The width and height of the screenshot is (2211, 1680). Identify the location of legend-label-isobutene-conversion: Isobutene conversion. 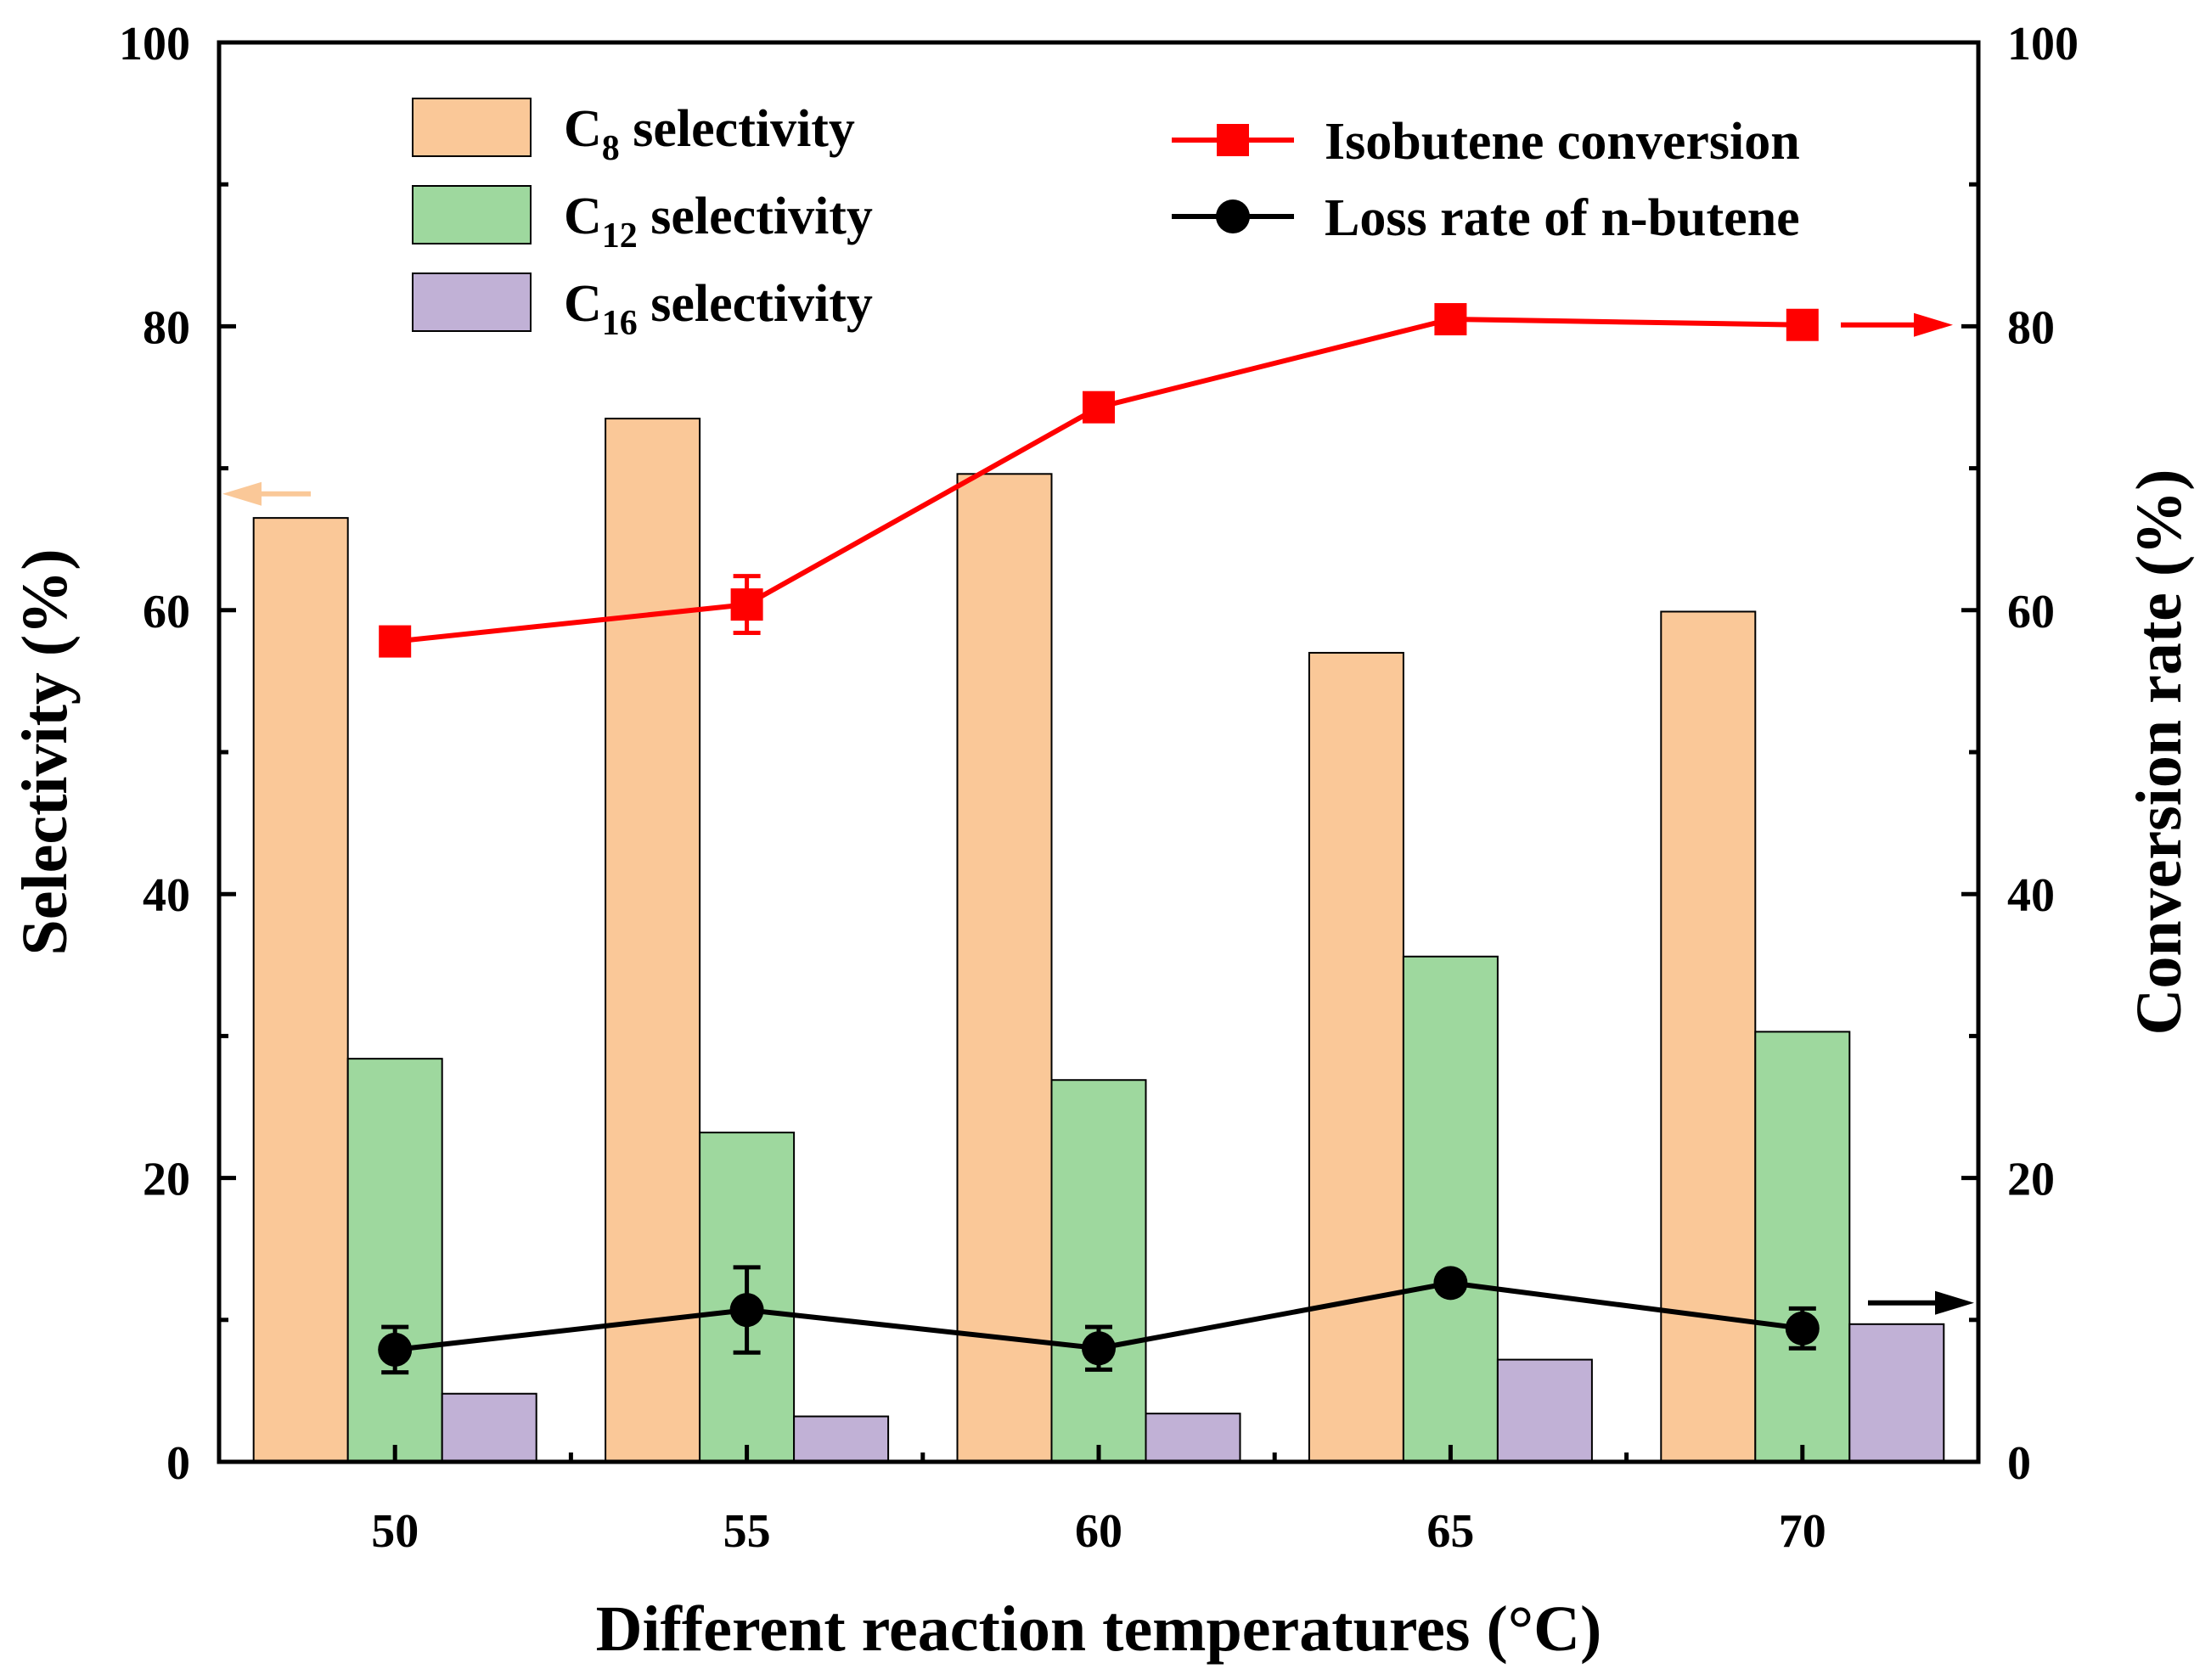
(1562, 142).